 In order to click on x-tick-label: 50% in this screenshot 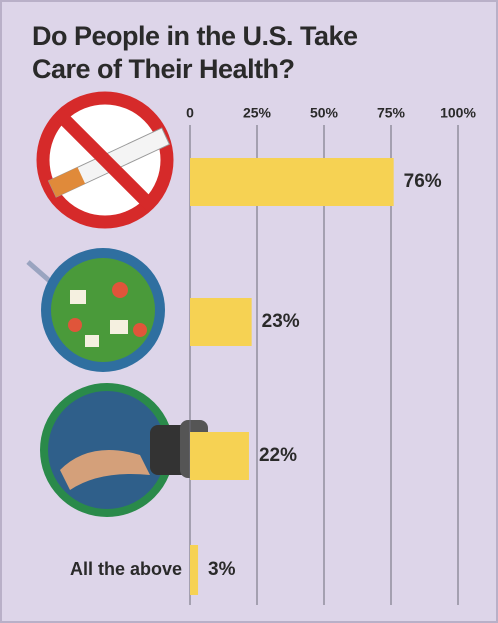, I will do `click(324, 113)`.